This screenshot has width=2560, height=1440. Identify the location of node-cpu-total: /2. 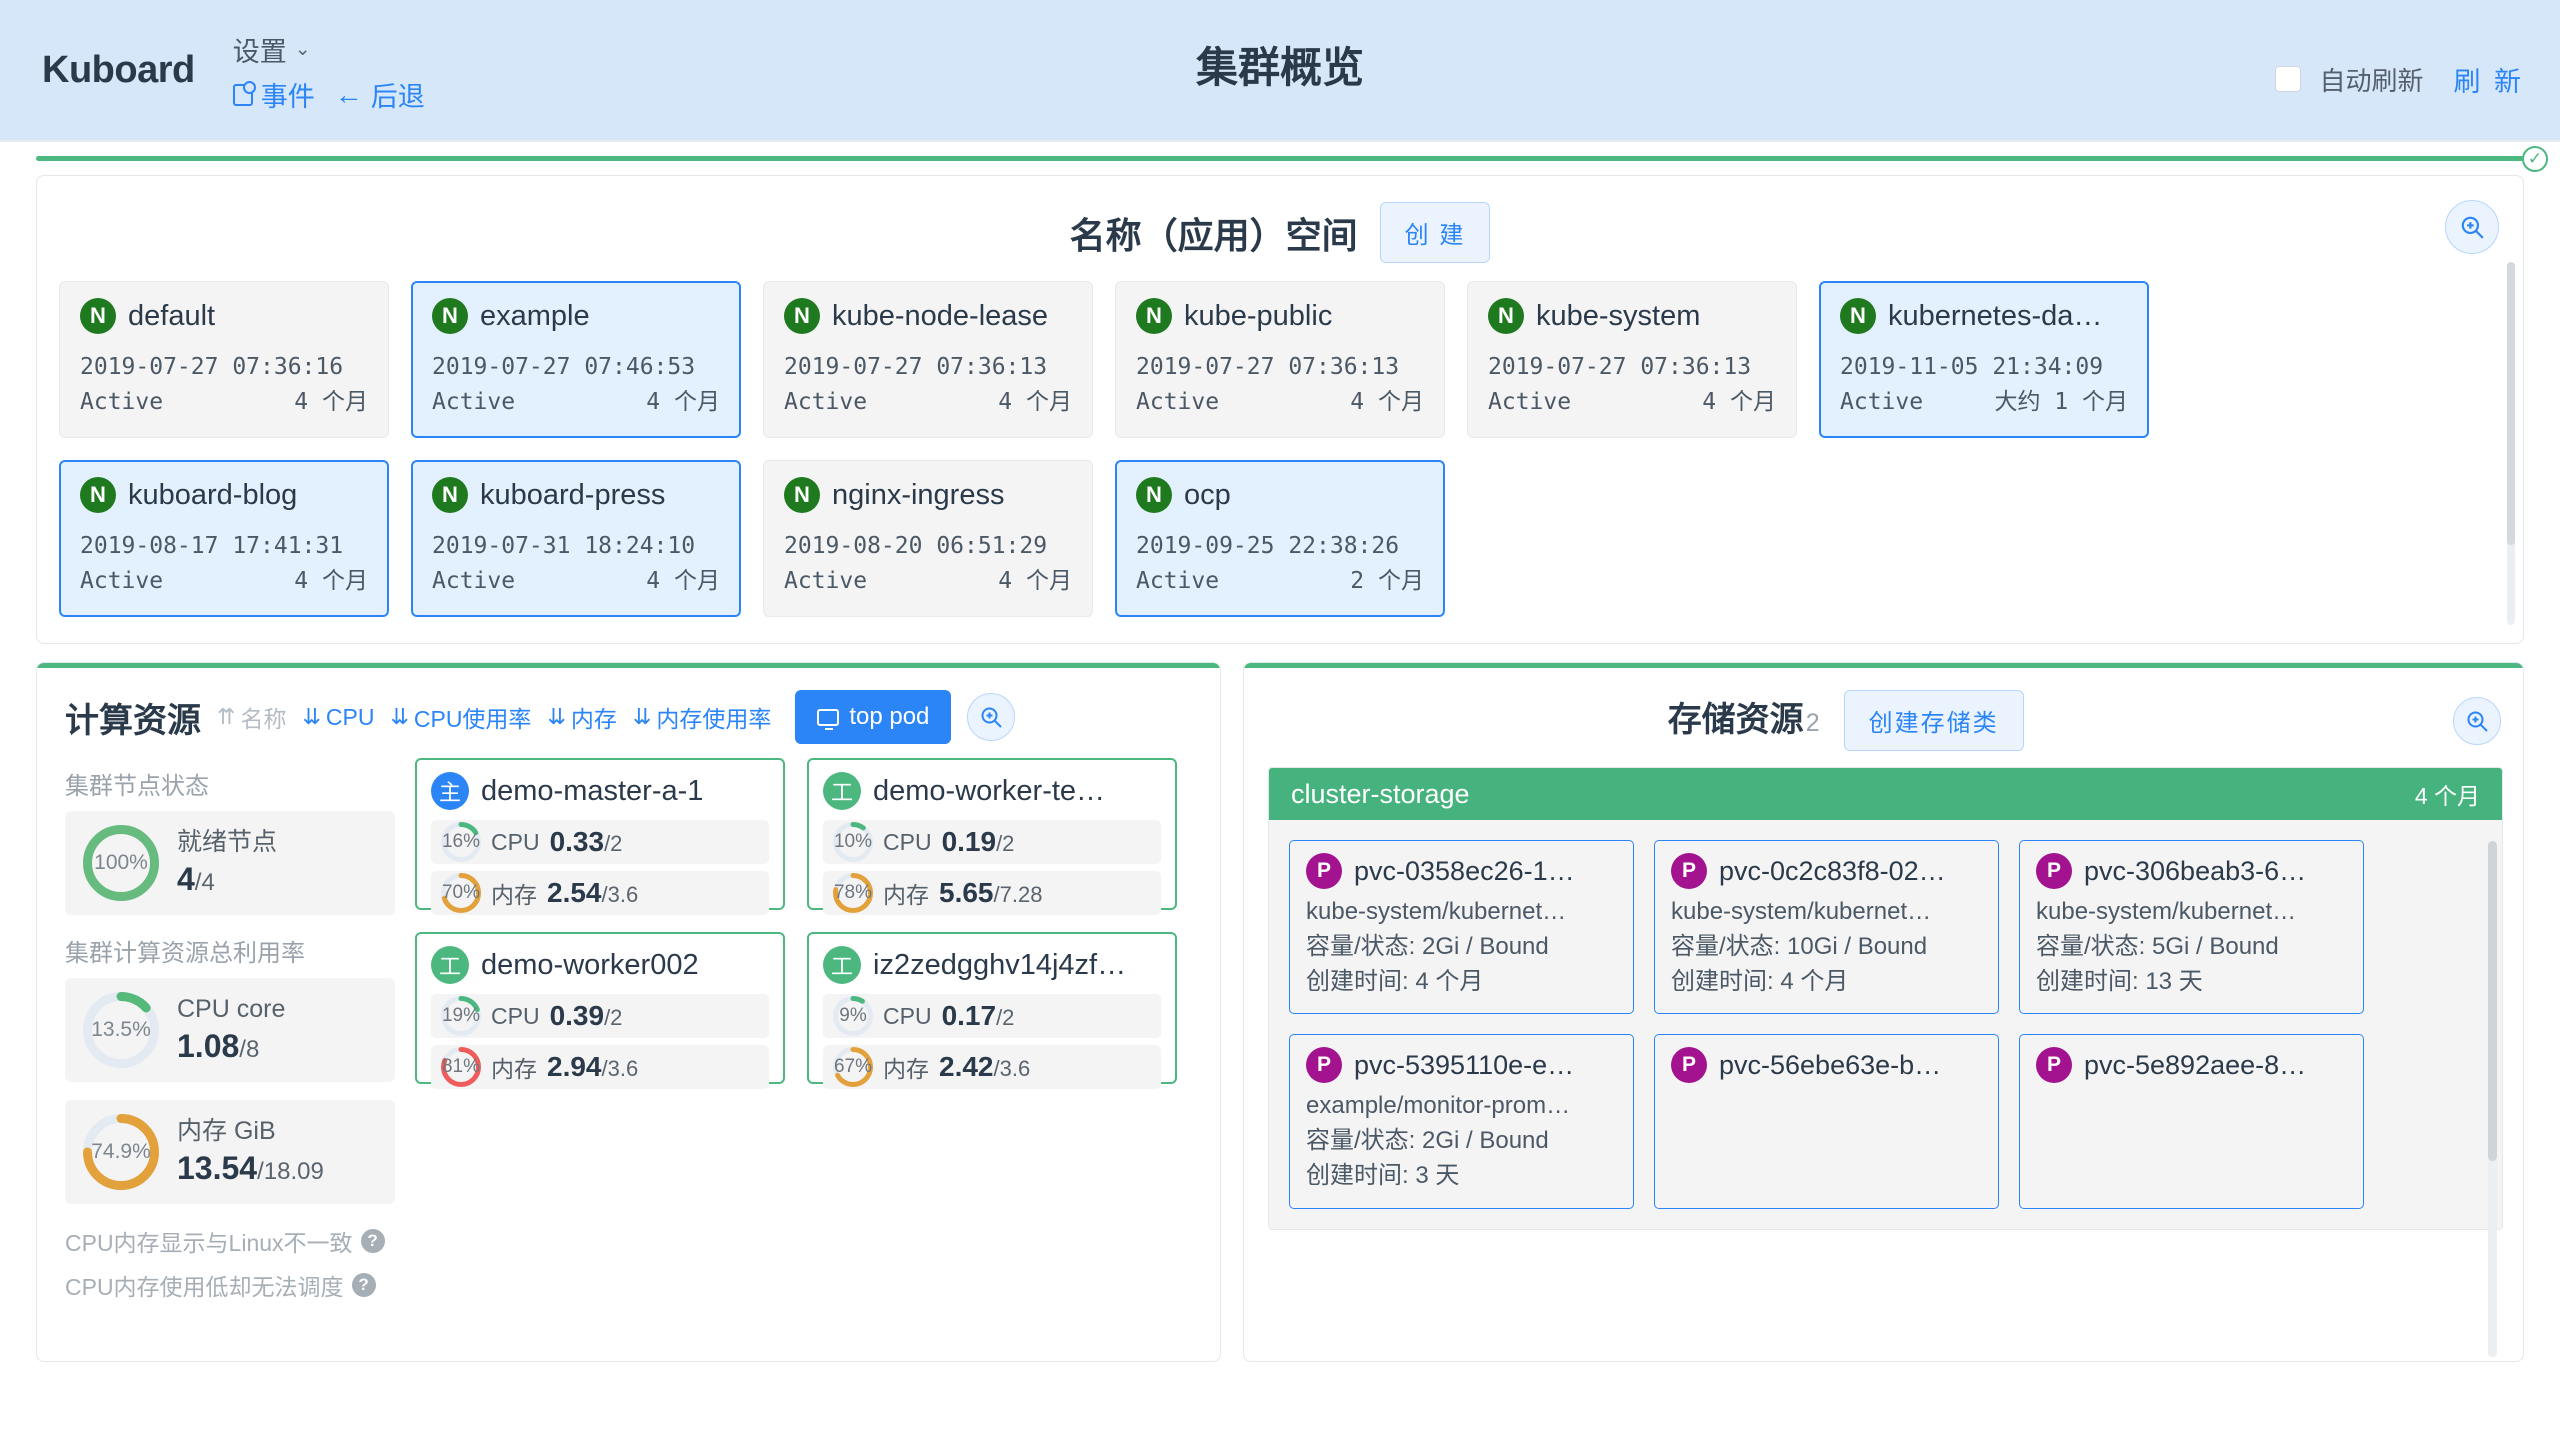
(1005, 1017).